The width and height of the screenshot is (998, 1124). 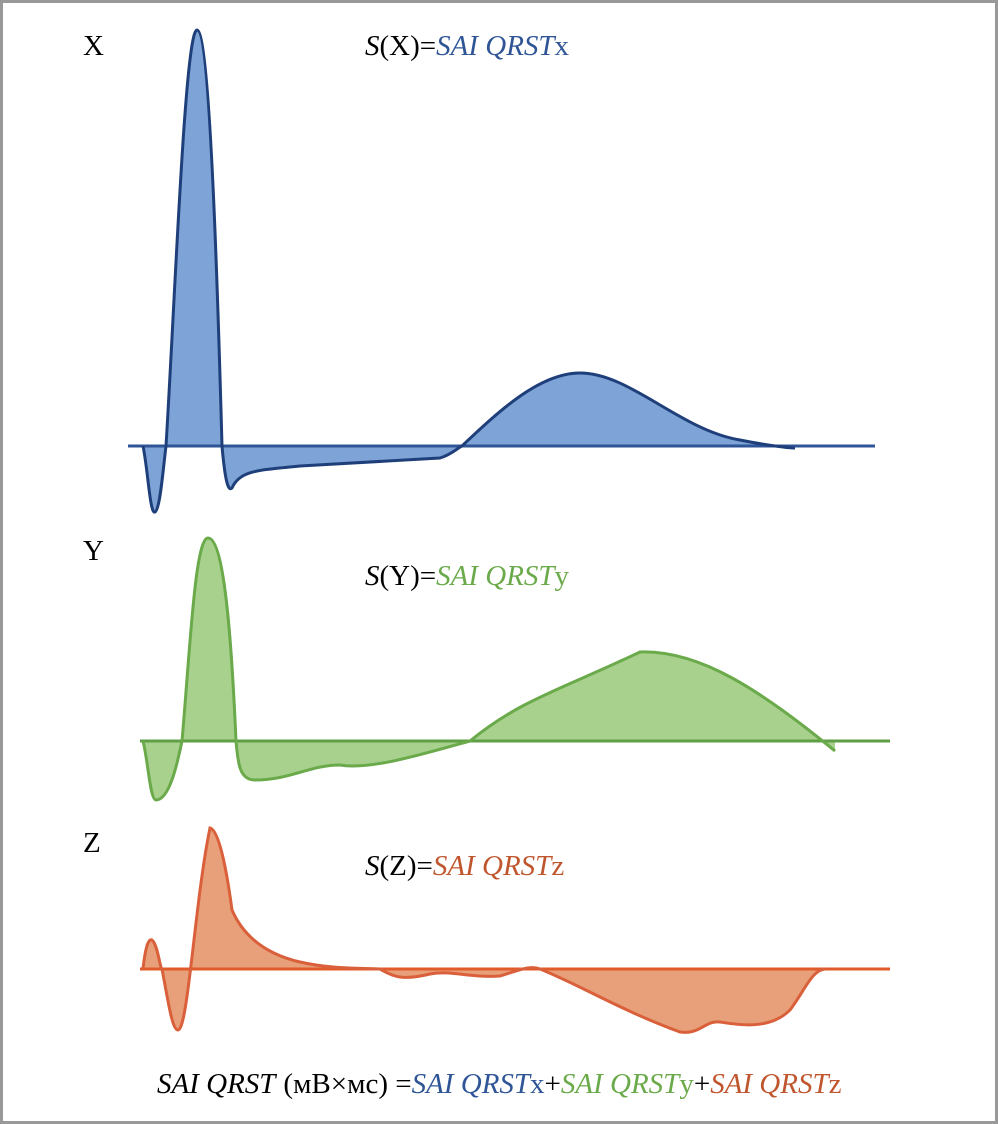 I want to click on formula: S(X)=SAI QRSTx, so click(x=467, y=46).